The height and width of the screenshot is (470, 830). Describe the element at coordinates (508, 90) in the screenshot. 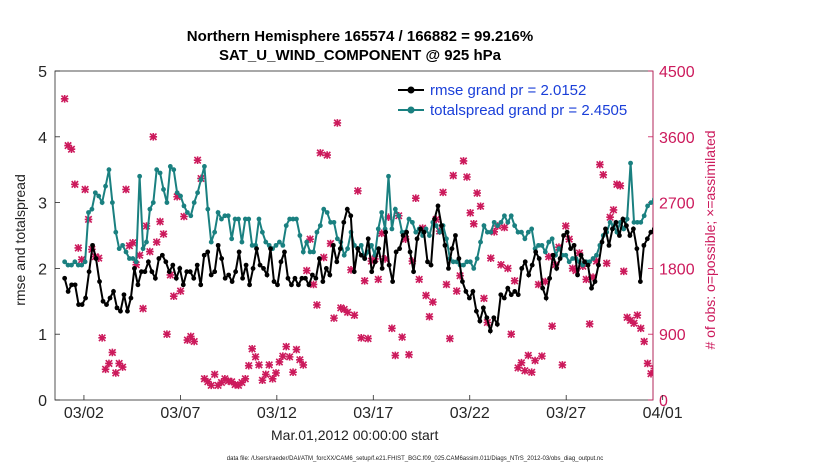

I see `legend-rmse-label: rmse grand pr = 2.0152` at that location.